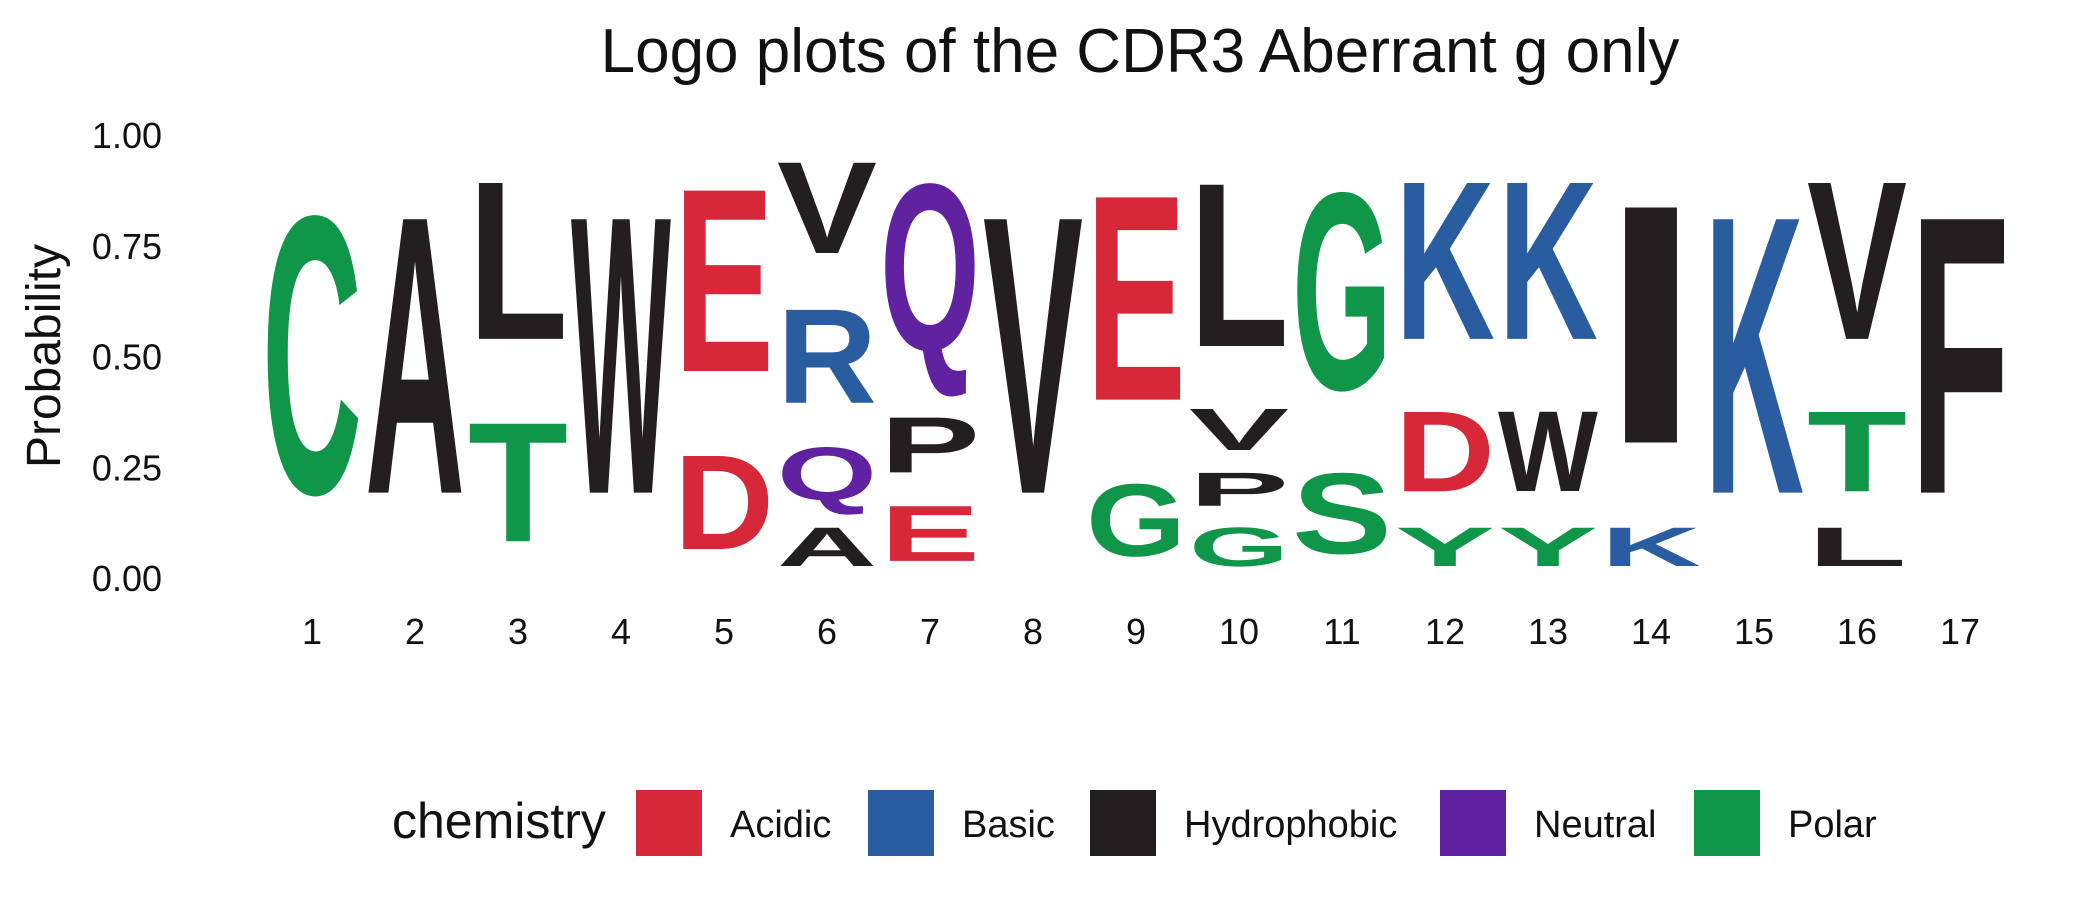  Describe the element at coordinates (724, 631) in the screenshot. I see `x-tick-label: 5` at that location.